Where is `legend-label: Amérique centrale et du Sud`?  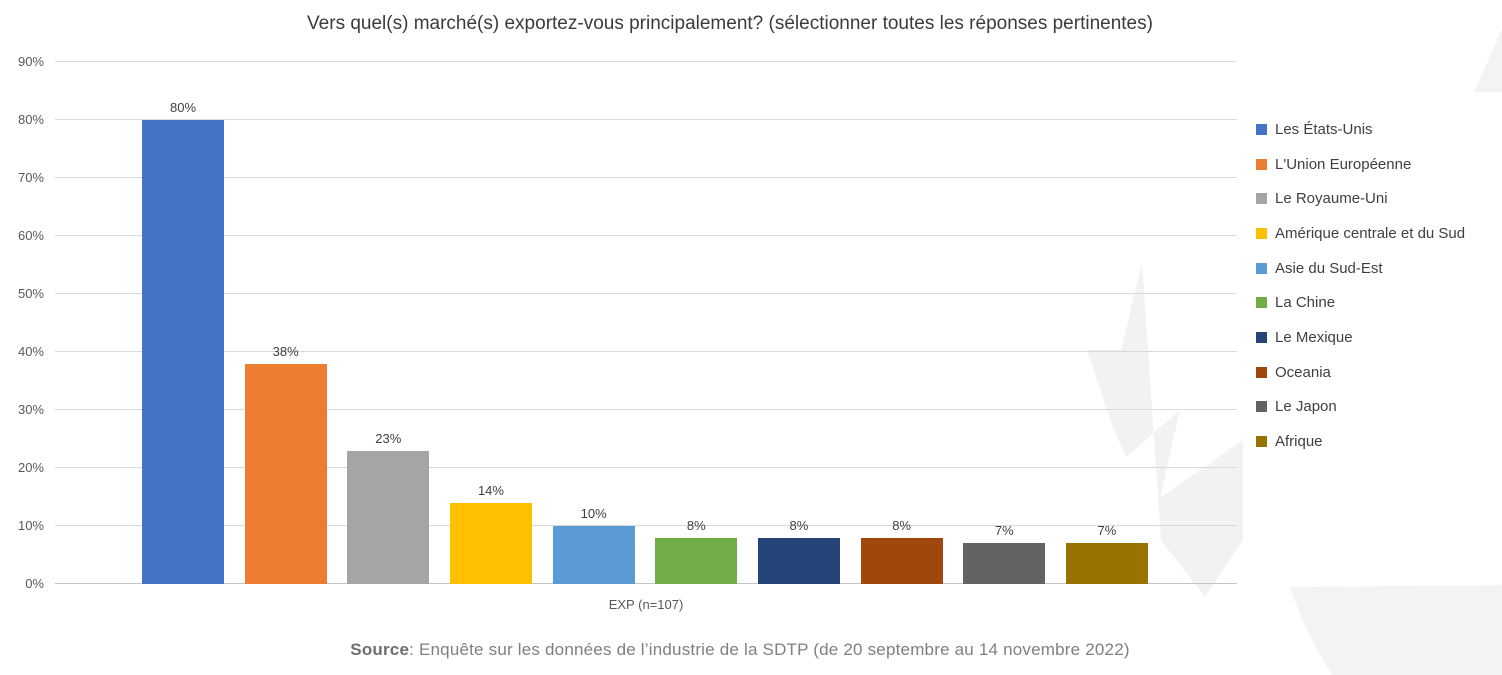 legend-label: Amérique centrale et du Sud is located at coordinates (1370, 233).